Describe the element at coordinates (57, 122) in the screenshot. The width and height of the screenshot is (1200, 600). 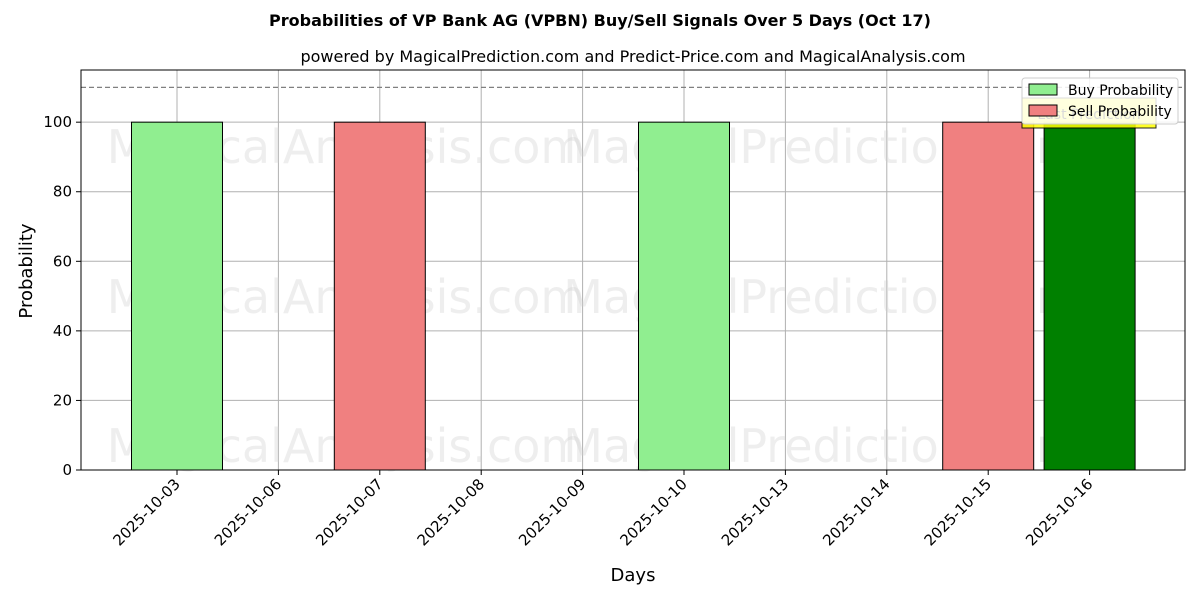
I see `y-tick-label: 100` at that location.